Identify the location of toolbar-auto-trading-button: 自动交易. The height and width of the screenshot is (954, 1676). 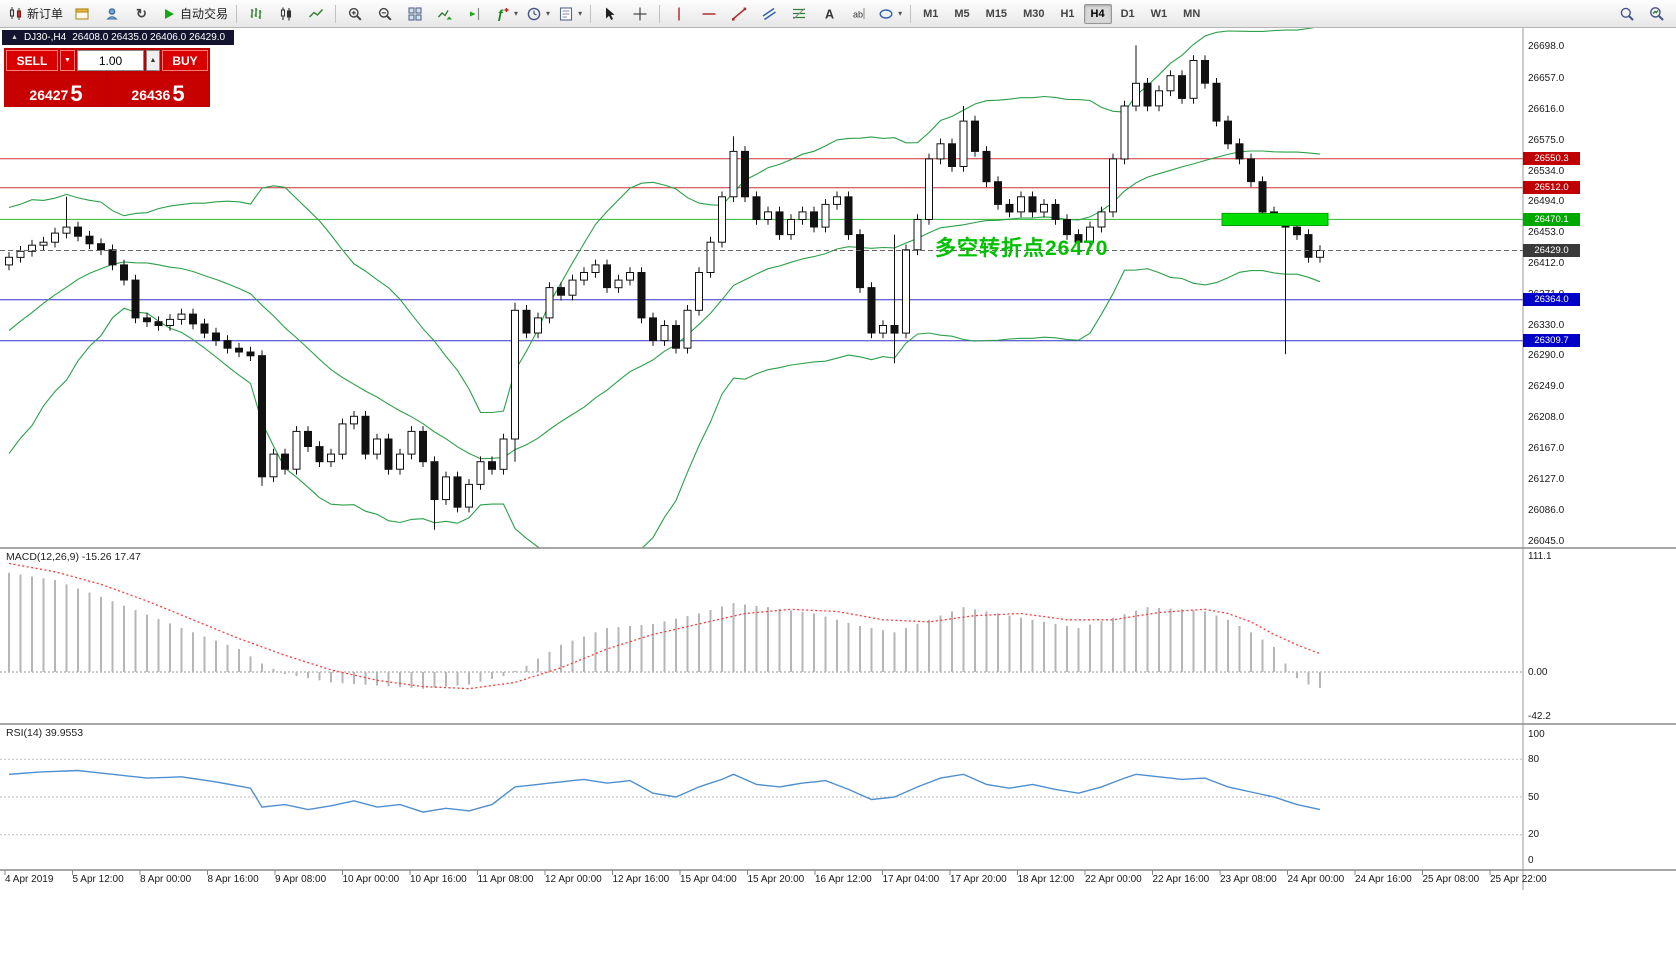
(194, 14).